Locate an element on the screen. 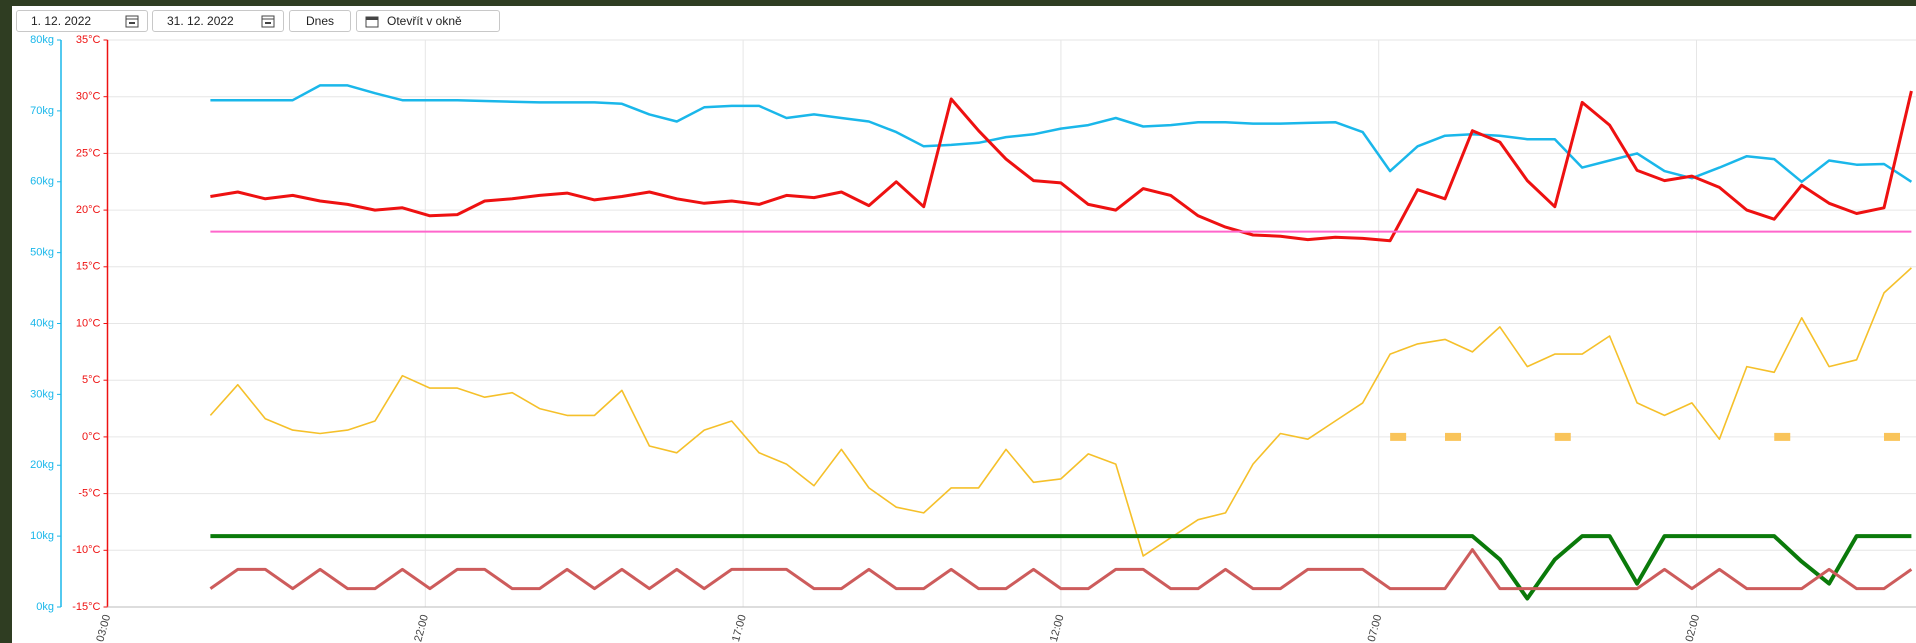 The width and height of the screenshot is (1916, 643). date-from-input: 1. 12. 2022 is located at coordinates (82, 21).